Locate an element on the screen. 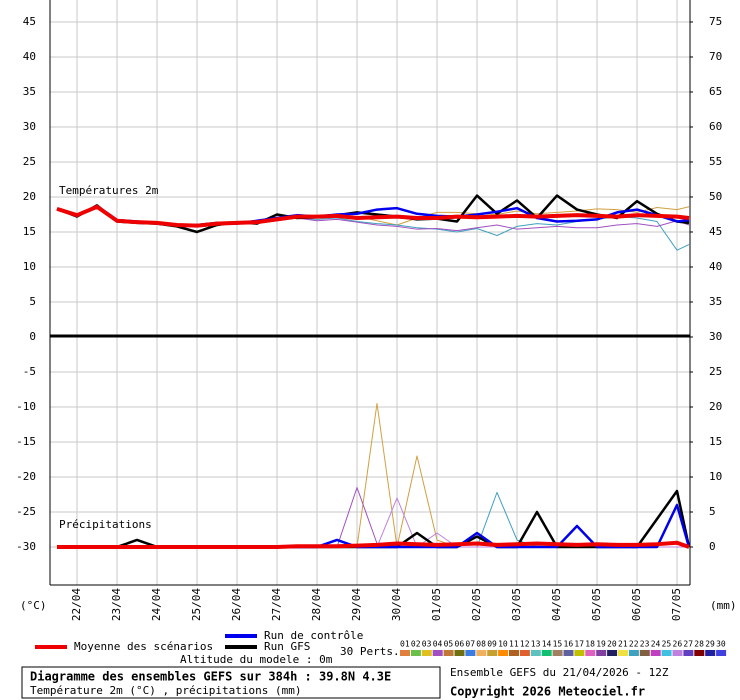  legend-member-label: 06 is located at coordinates (460, 644).